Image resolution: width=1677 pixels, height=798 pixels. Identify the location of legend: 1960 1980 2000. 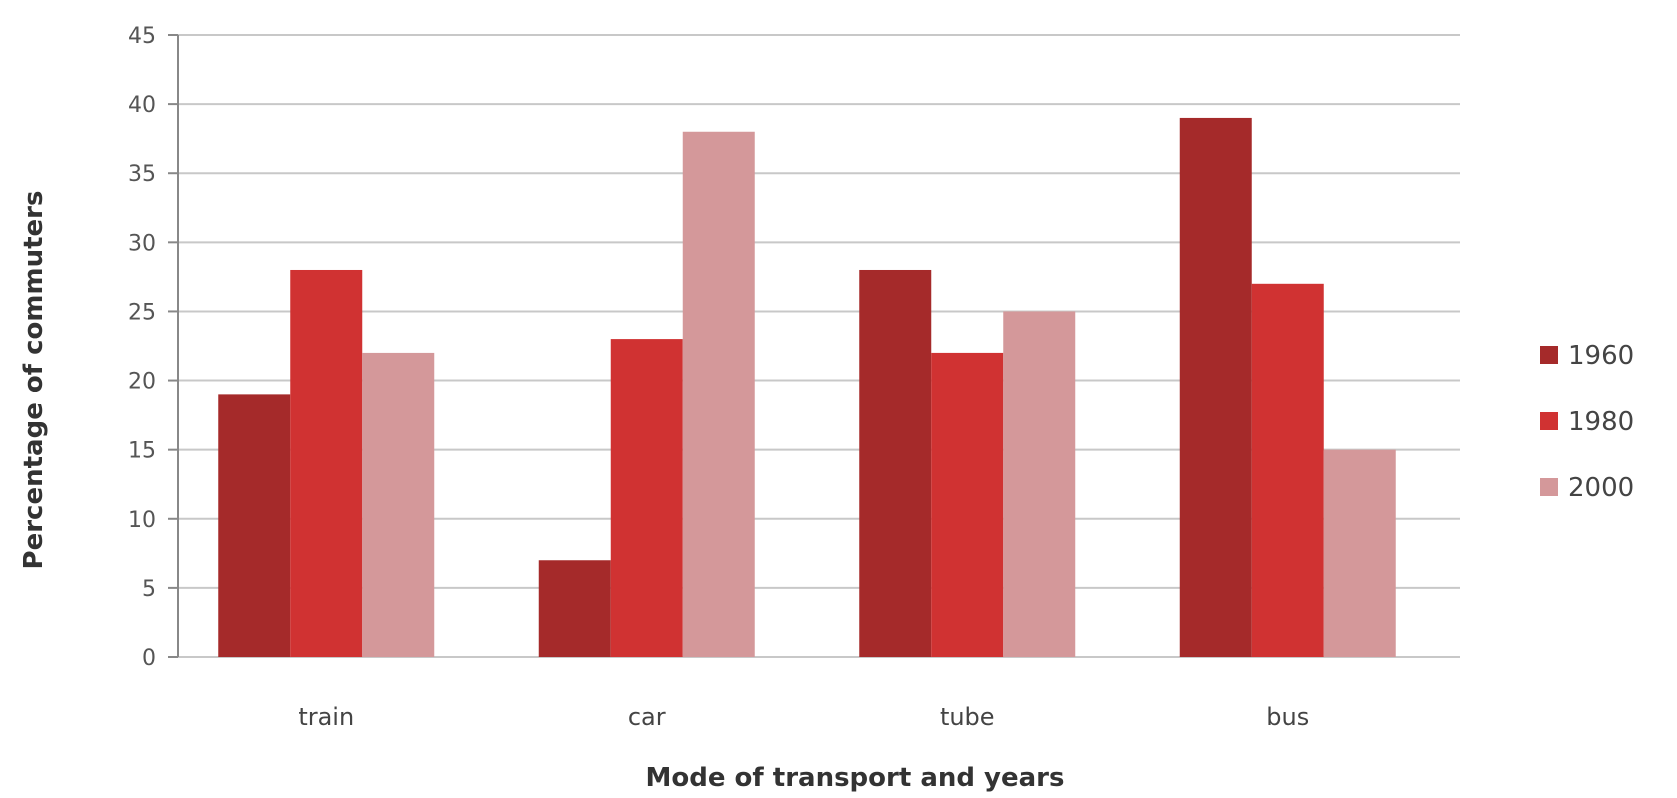
(1587, 422).